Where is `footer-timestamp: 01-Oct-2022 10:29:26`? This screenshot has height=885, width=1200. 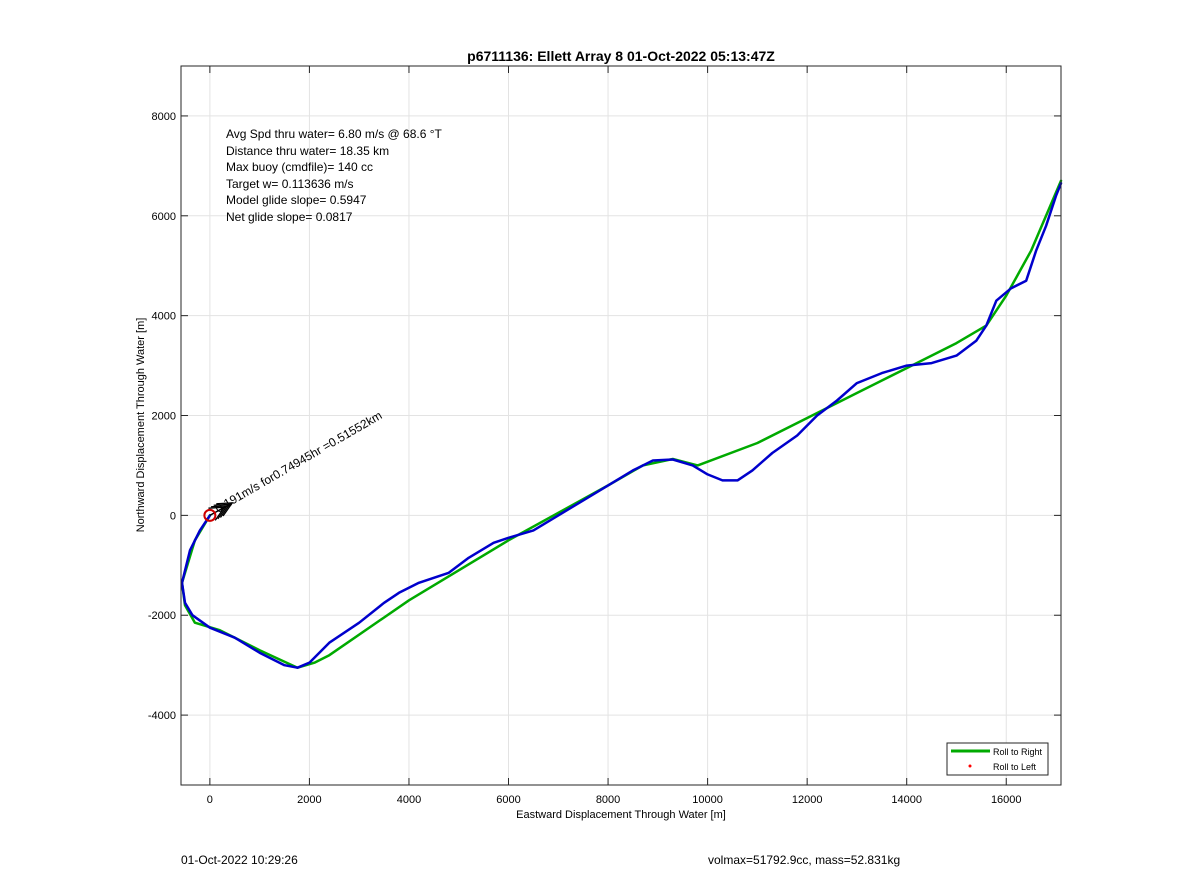
footer-timestamp: 01-Oct-2022 10:29:26 is located at coordinates (239, 860).